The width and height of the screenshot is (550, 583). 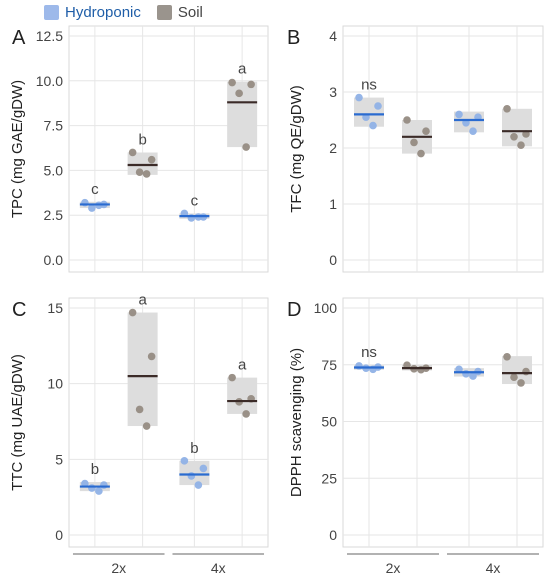 I want to click on panel-b-ytick-label: 1, so click(x=333, y=204).